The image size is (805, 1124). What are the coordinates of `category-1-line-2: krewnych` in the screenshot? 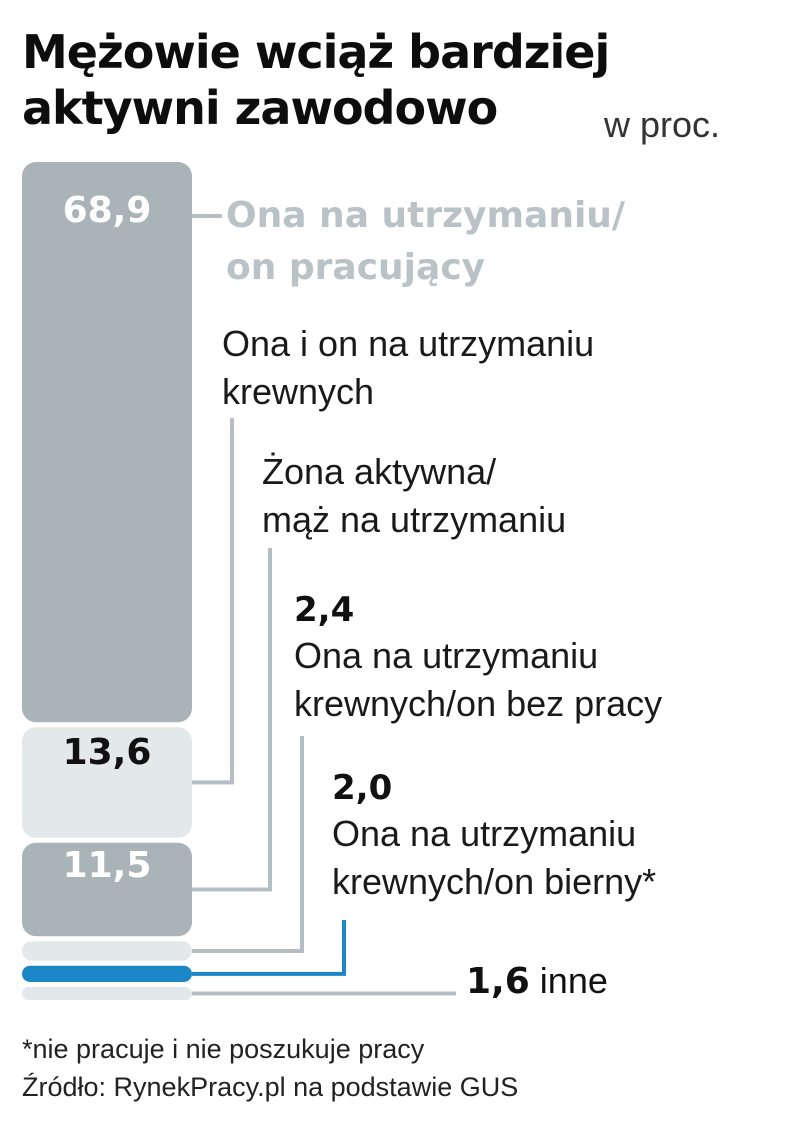 It's located at (298, 391).